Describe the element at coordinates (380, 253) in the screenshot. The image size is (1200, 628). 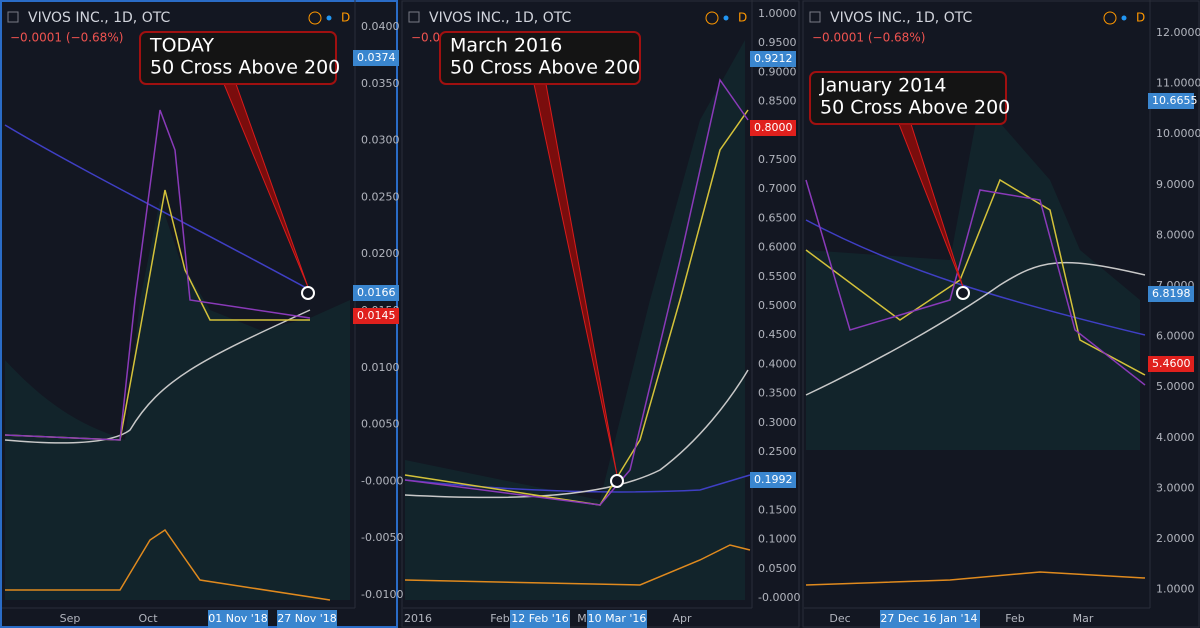
I see `y-tick-label: 0.0200` at that location.